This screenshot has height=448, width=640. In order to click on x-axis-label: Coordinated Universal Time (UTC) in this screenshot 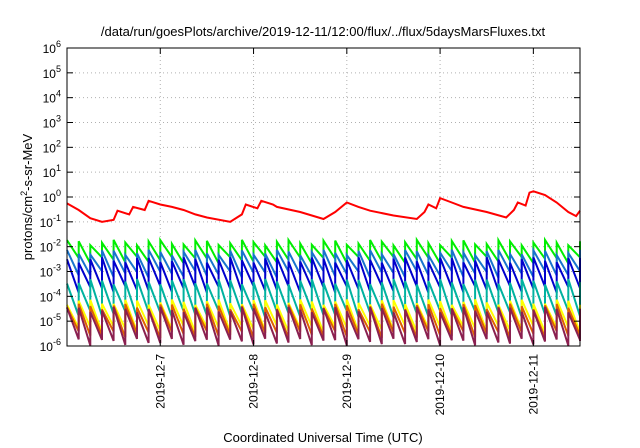, I will do `click(322, 437)`.